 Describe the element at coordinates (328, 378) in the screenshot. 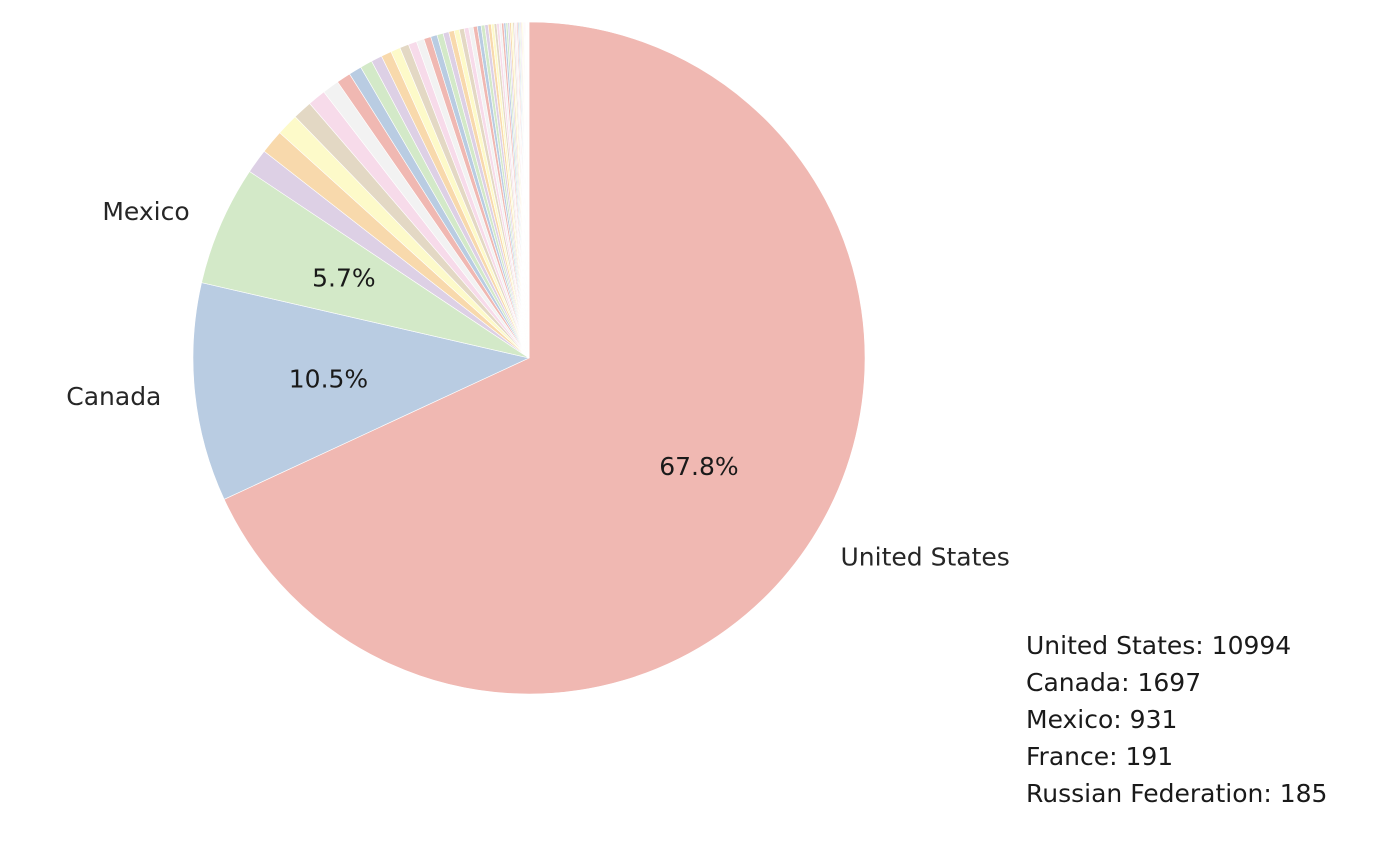

I see `slice-percent-label: 10.5%` at that location.